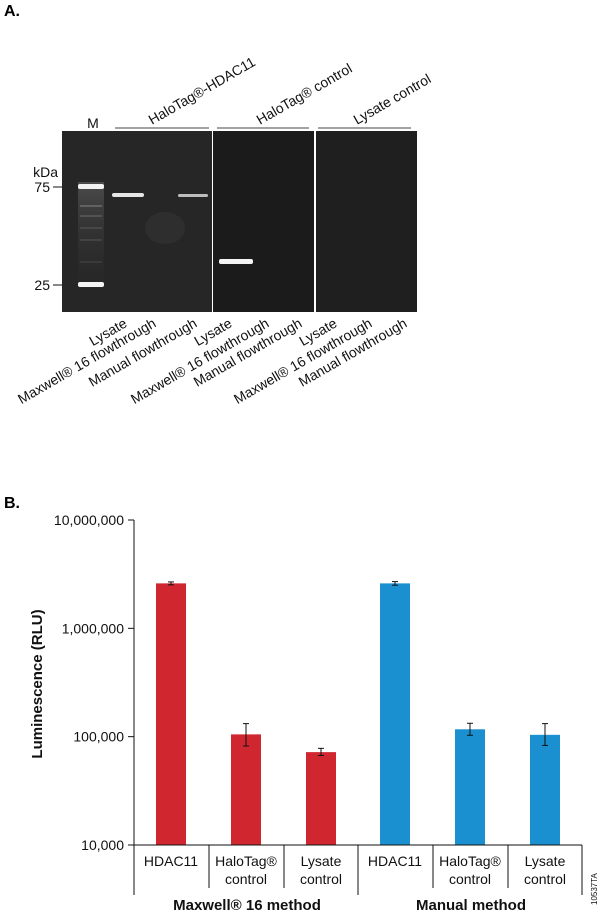 The image size is (600, 915). I want to click on y-tick-label: 10,000, so click(102, 845).